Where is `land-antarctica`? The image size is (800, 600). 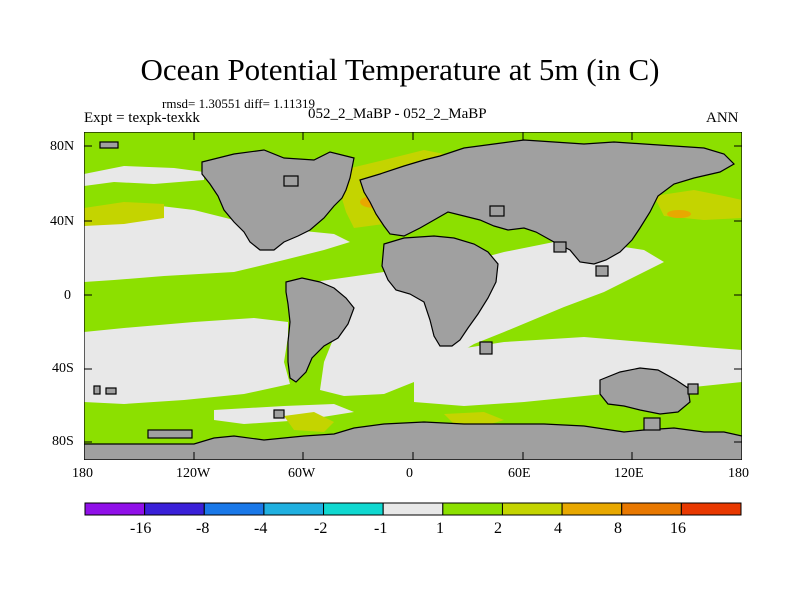 land-antarctica is located at coordinates (413, 440).